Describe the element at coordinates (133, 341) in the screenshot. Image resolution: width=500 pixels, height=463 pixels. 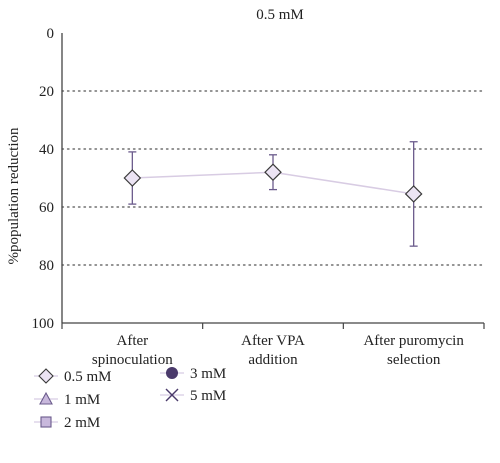
I see `x-tick-label: After` at that location.